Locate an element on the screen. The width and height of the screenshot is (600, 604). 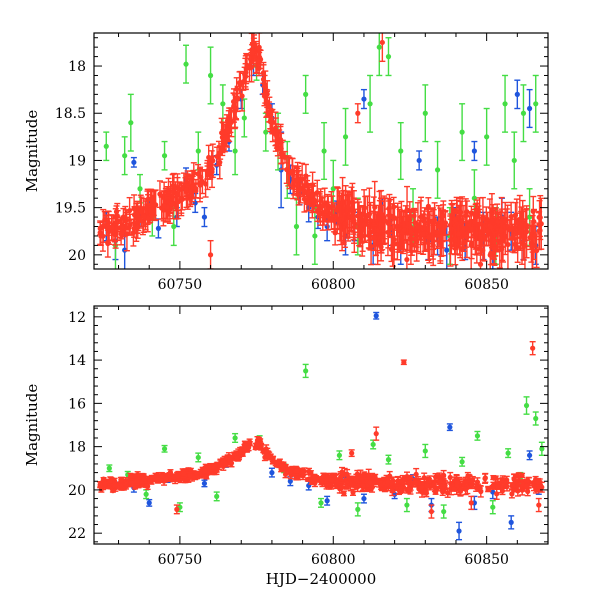
x-axis-label: HJD−2400000 is located at coordinates (321, 579).